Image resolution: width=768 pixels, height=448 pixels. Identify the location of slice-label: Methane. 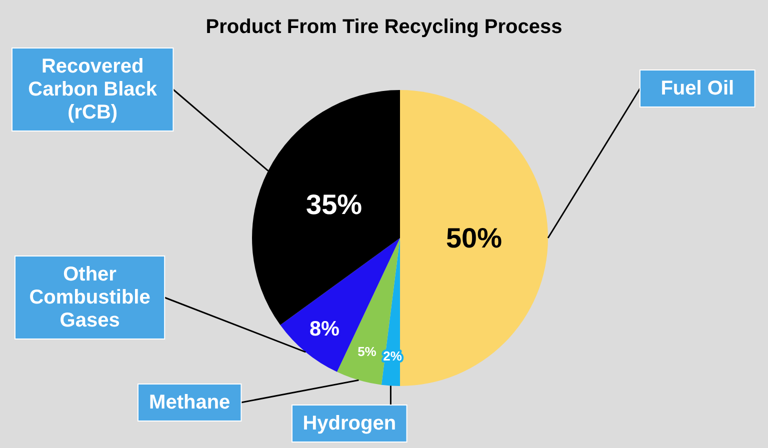
(189, 403).